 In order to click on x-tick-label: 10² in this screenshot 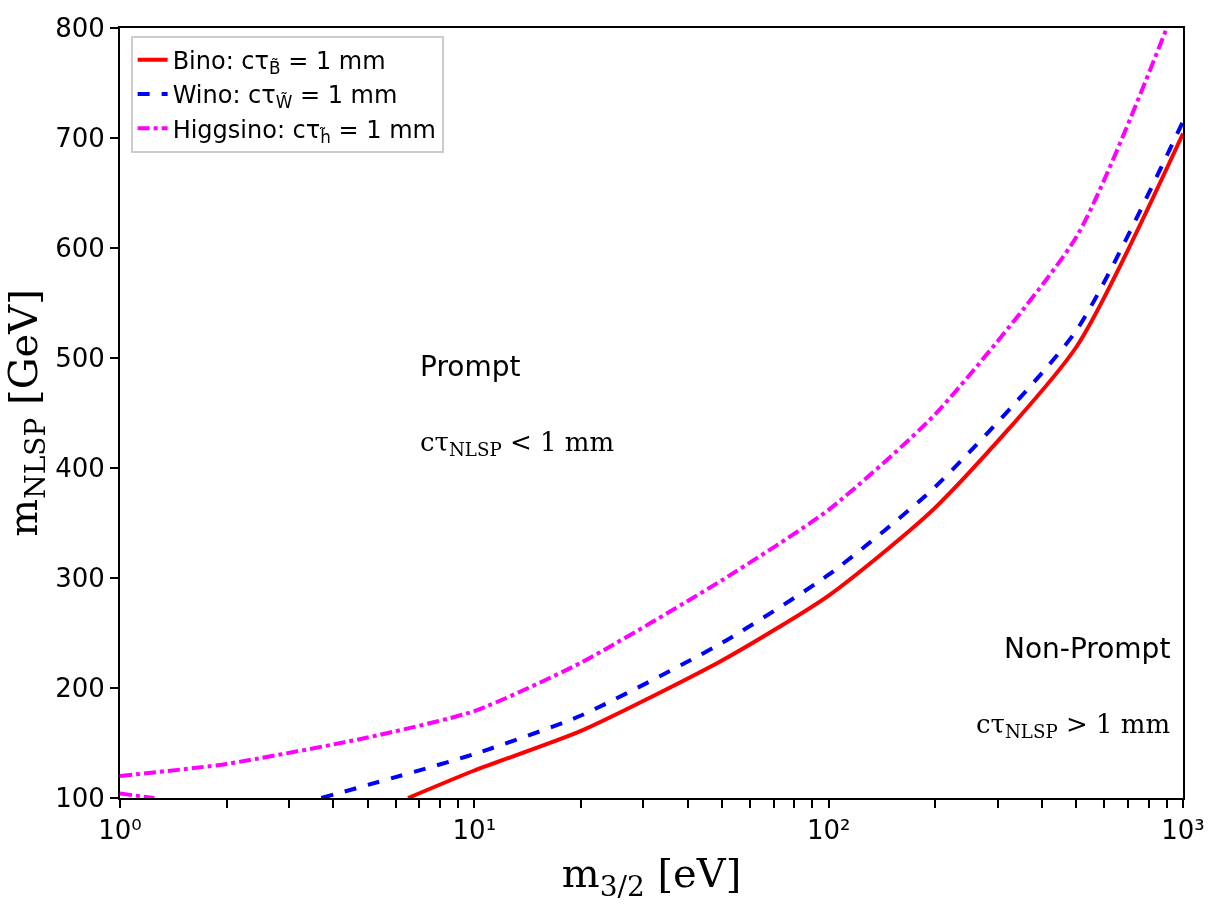, I will do `click(828, 830)`.